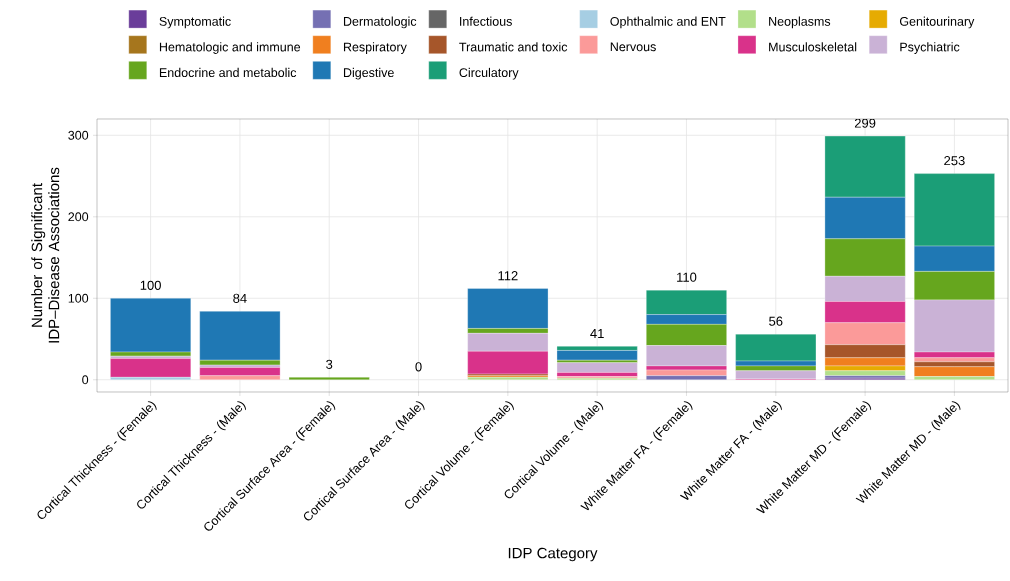 This screenshot has height=581, width=1010. Describe the element at coordinates (633, 47) in the screenshot. I see `legend-label: Nervous` at that location.